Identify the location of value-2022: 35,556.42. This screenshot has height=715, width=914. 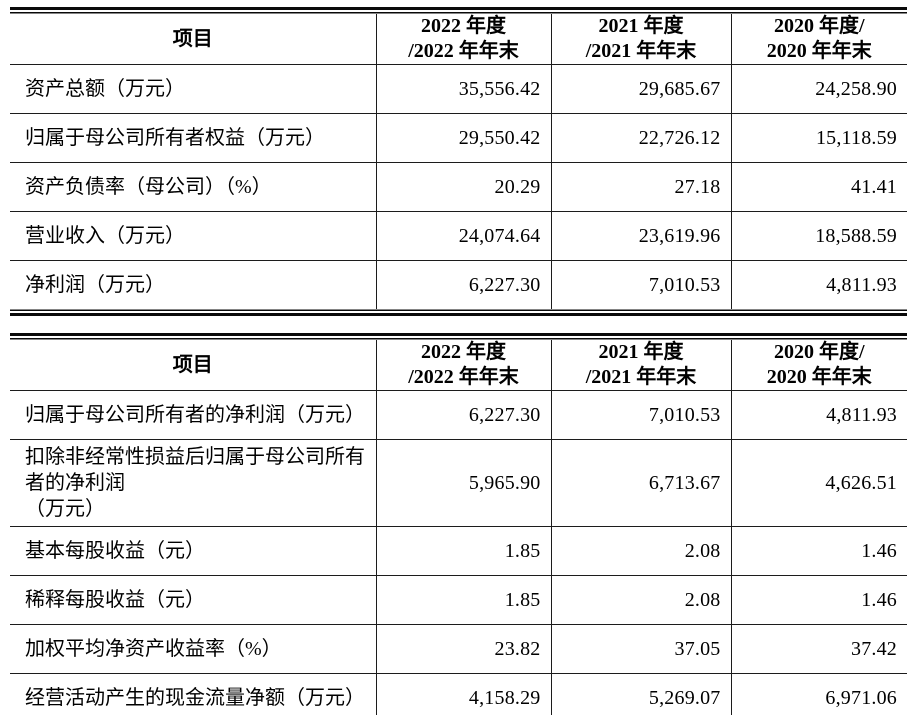
(463, 89).